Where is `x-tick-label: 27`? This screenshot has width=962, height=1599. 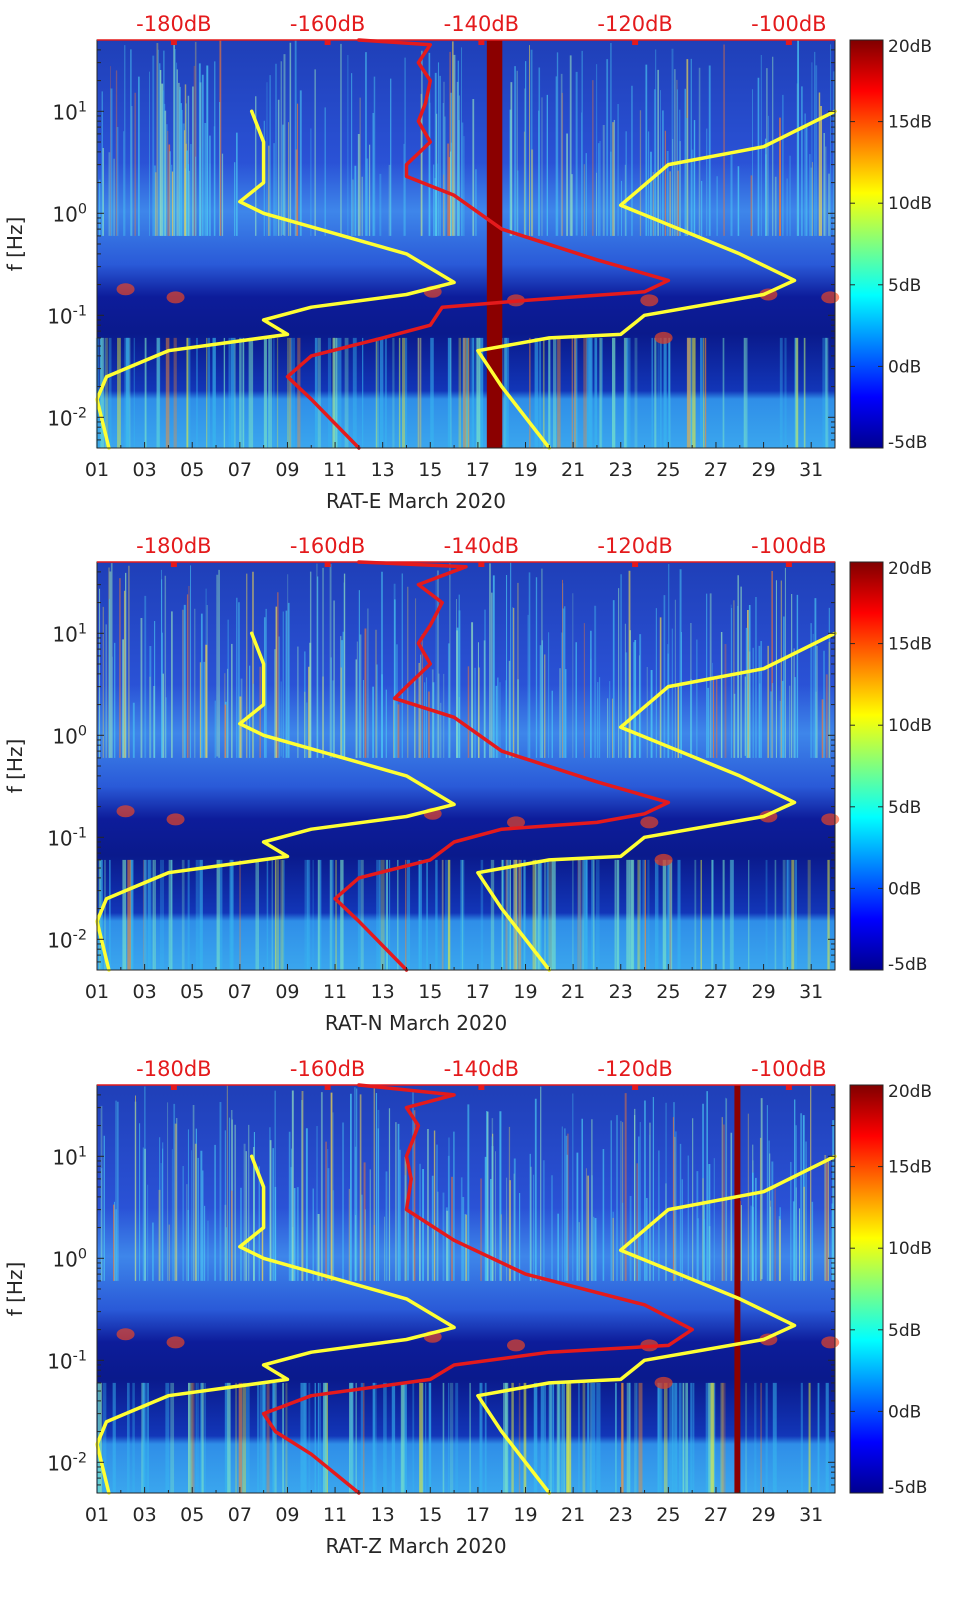 x-tick-label: 27 is located at coordinates (716, 992).